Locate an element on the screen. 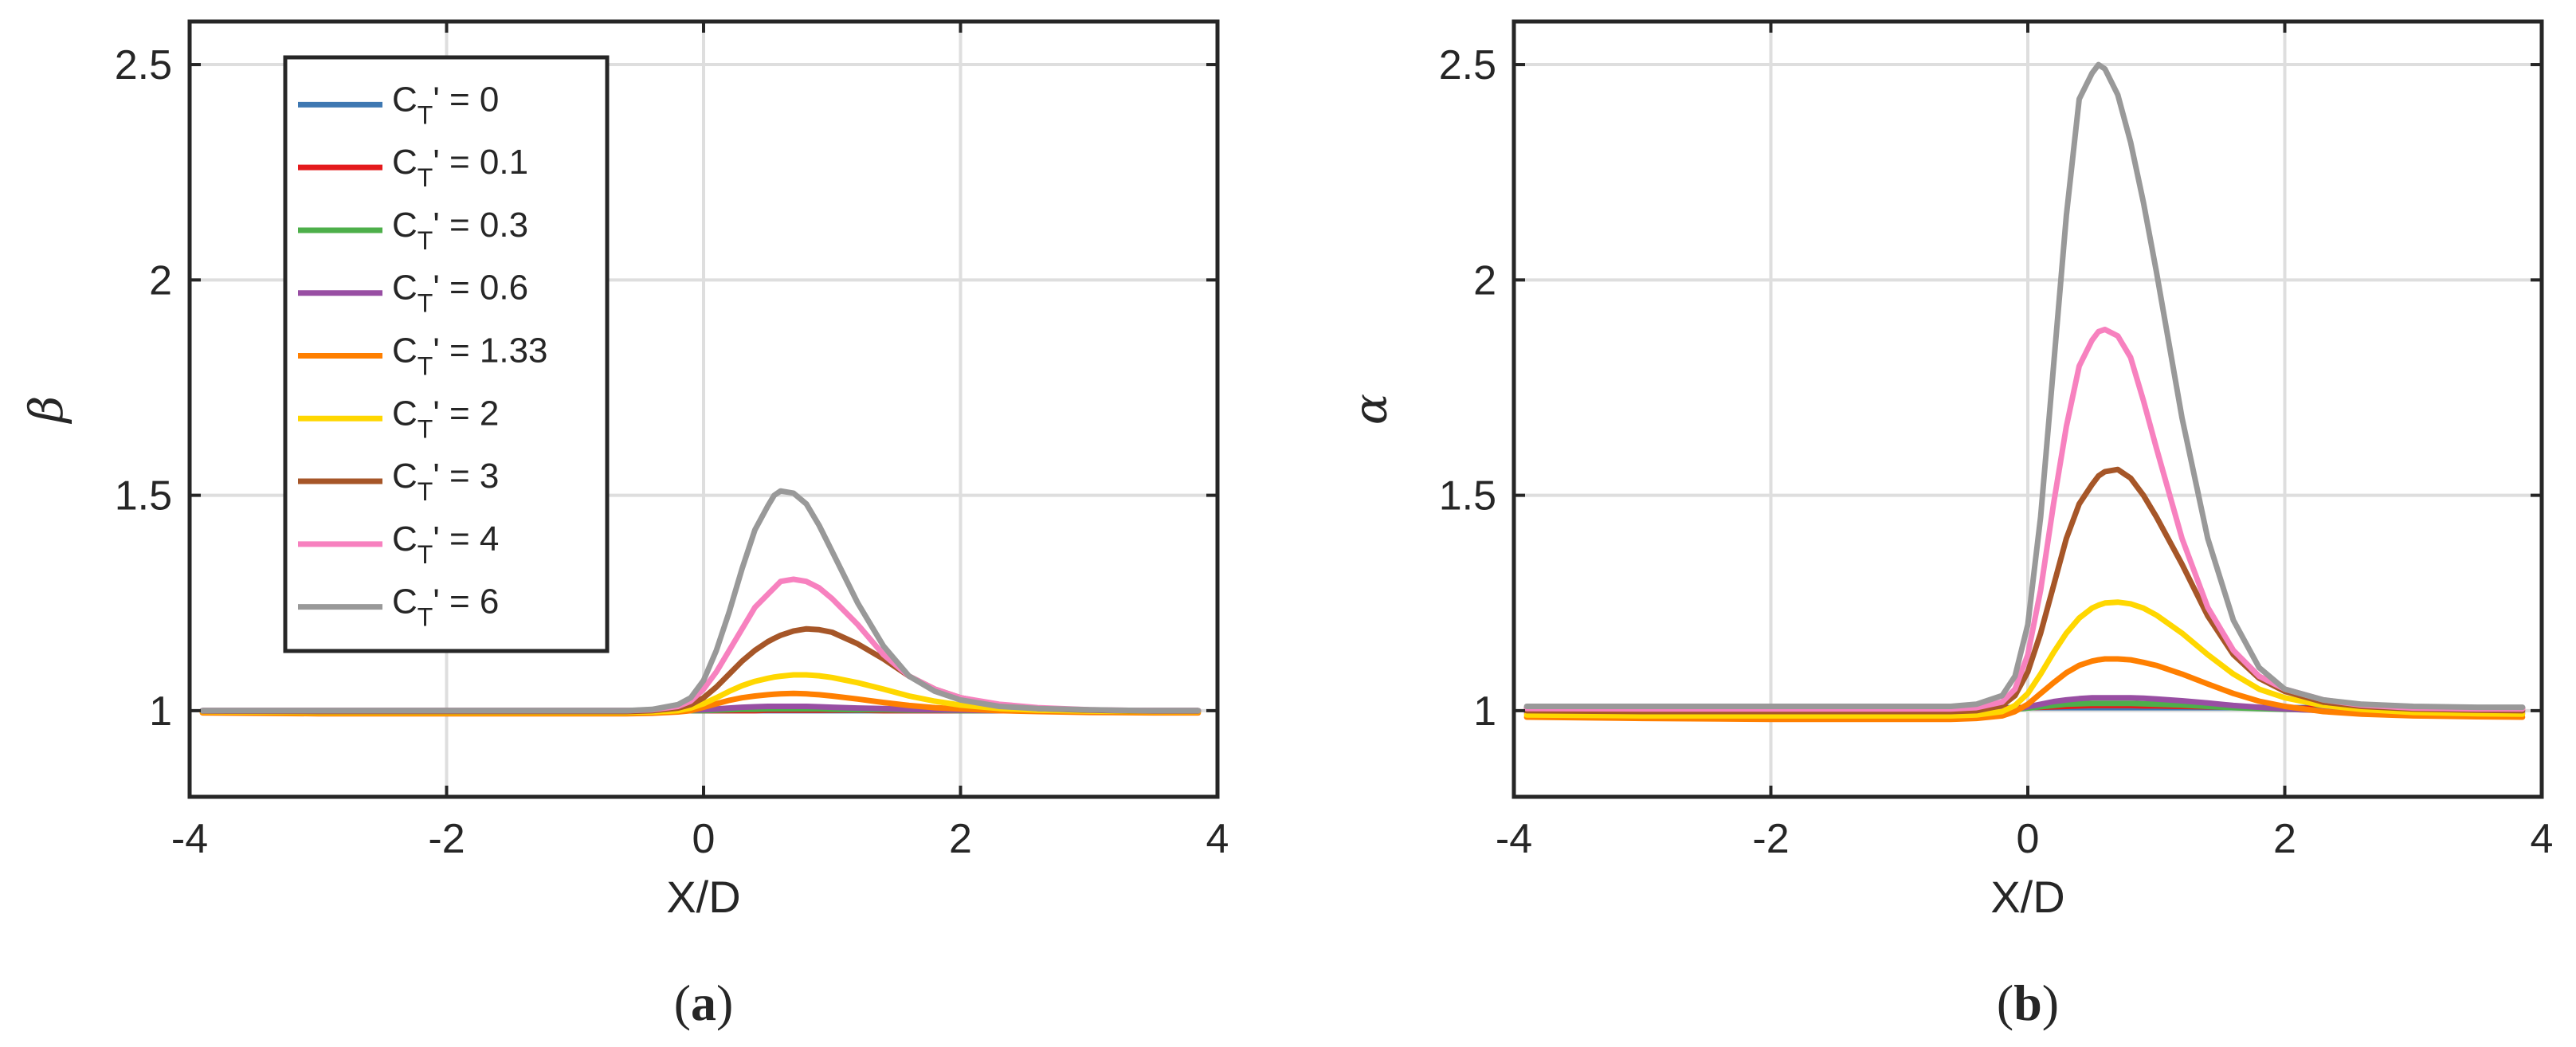 The width and height of the screenshot is (2576, 1047). legend-label-8: CT' = 6 is located at coordinates (445, 607).